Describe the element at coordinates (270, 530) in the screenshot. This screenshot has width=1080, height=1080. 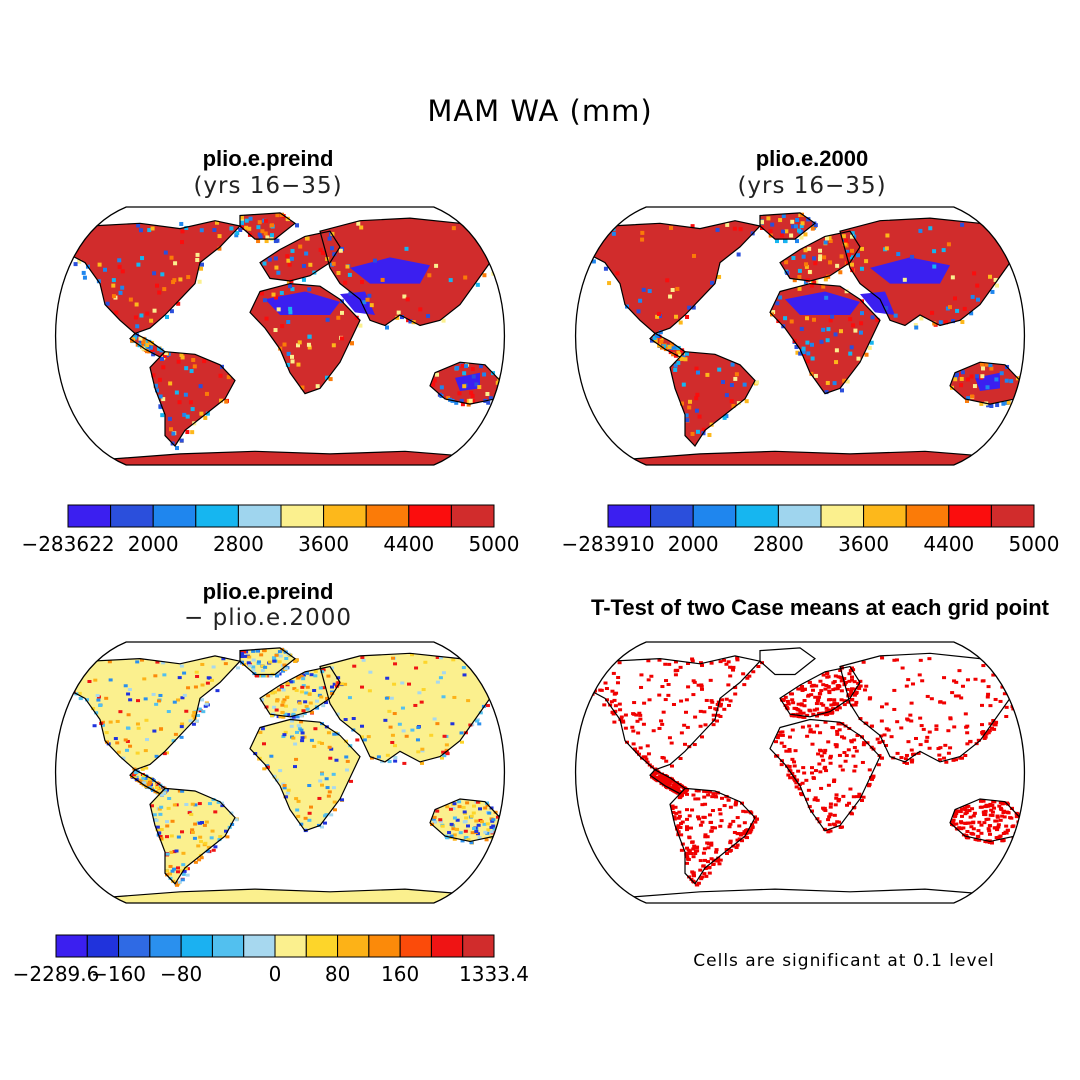
I see `colorbar-preind: −283622 2000 2800 3600 4400 5000` at that location.